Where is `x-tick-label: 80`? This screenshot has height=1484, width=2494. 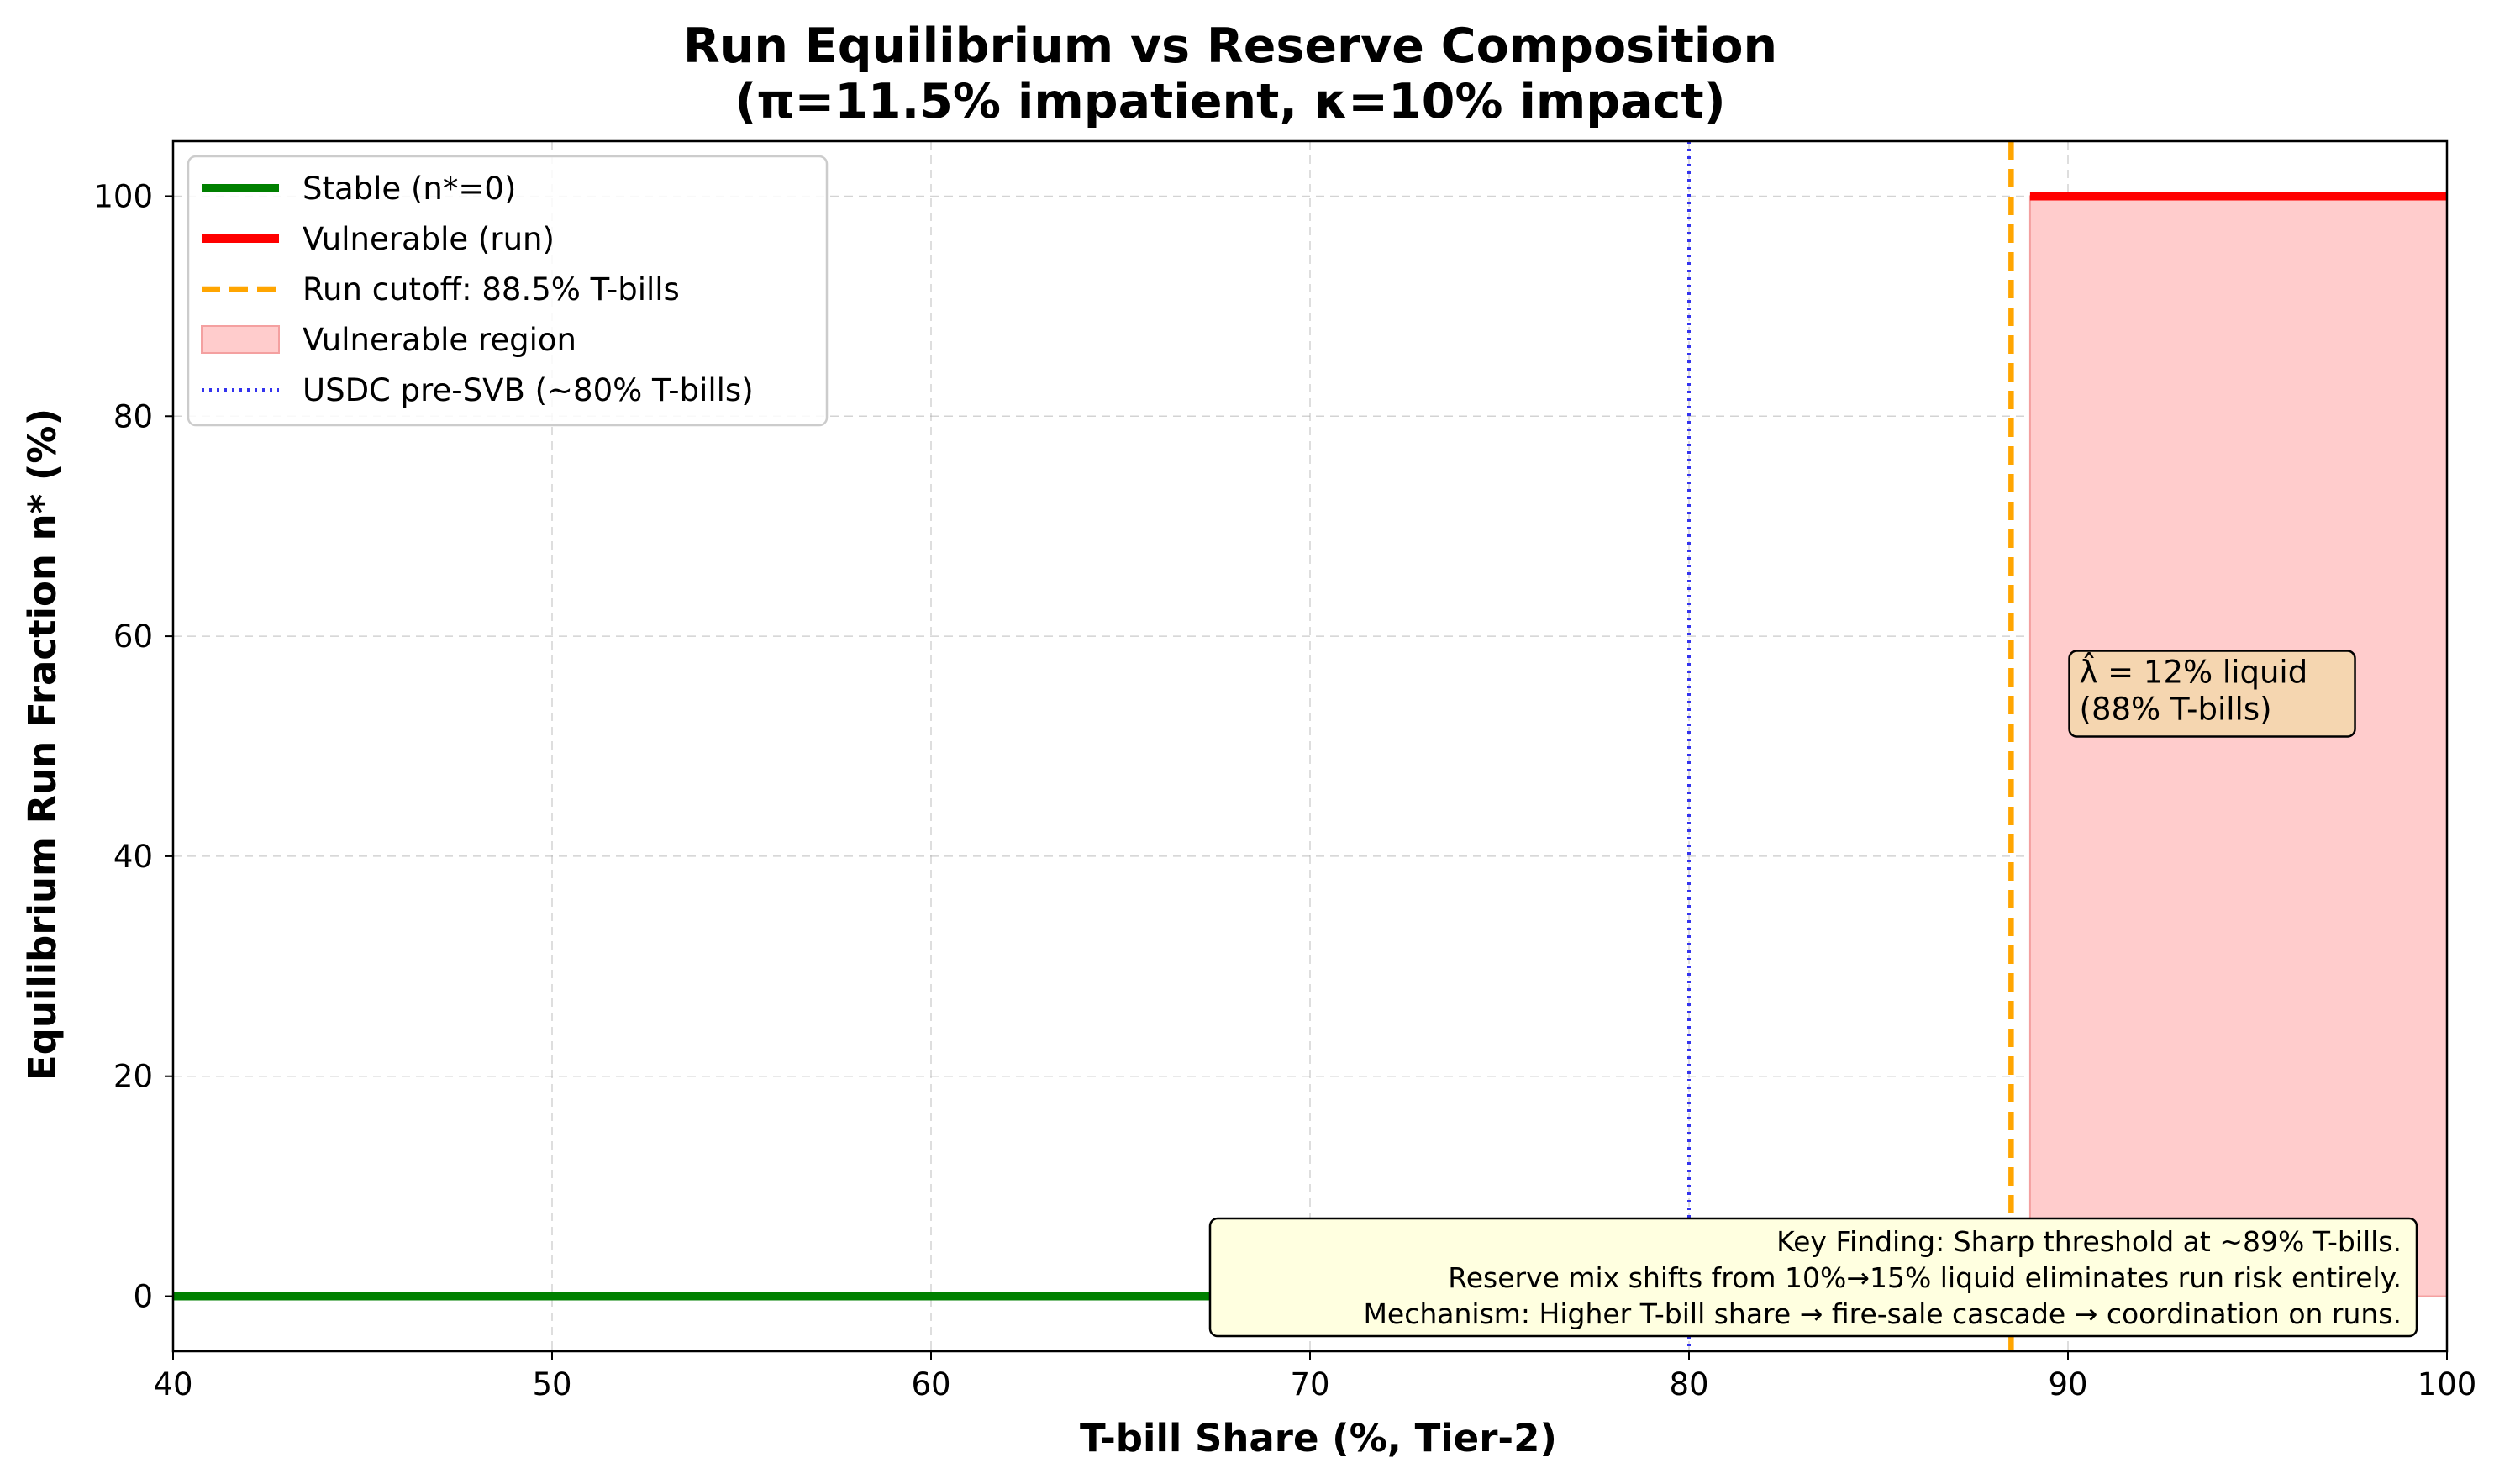 x-tick-label: 80 is located at coordinates (1688, 1384).